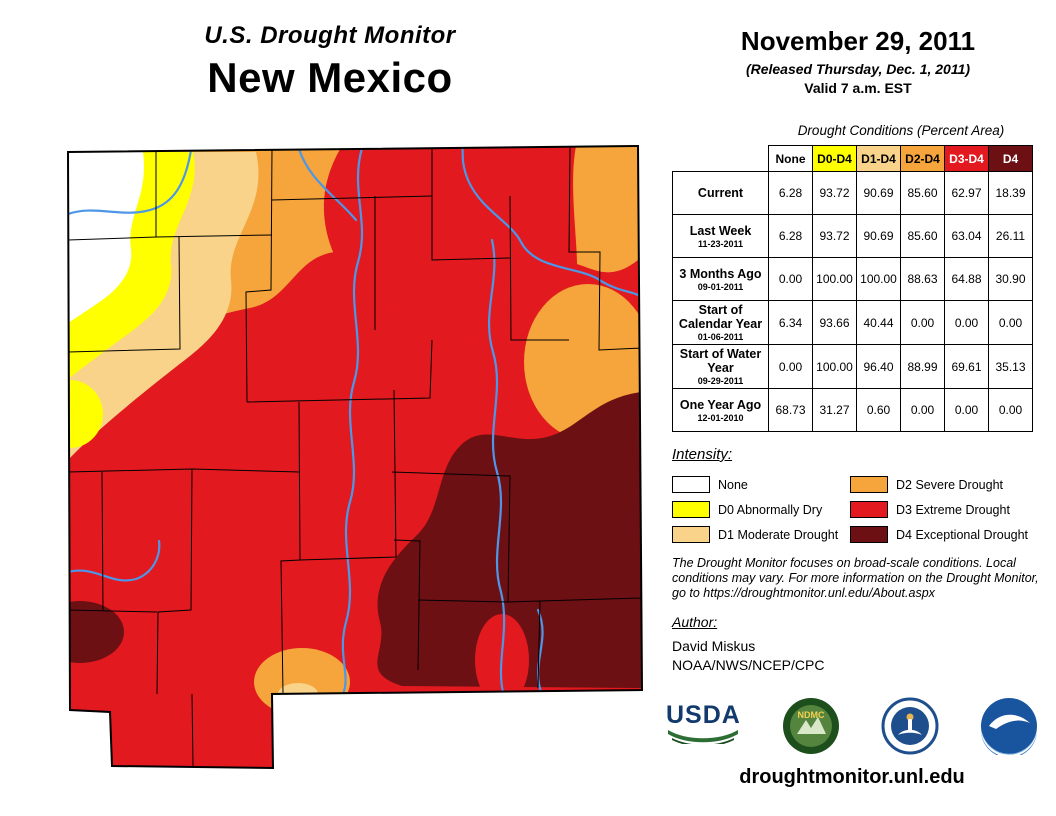  What do you see at coordinates (720, 410) in the screenshot?
I see `row-header-one-year-ago: One Year Ago 12-01-2010` at bounding box center [720, 410].